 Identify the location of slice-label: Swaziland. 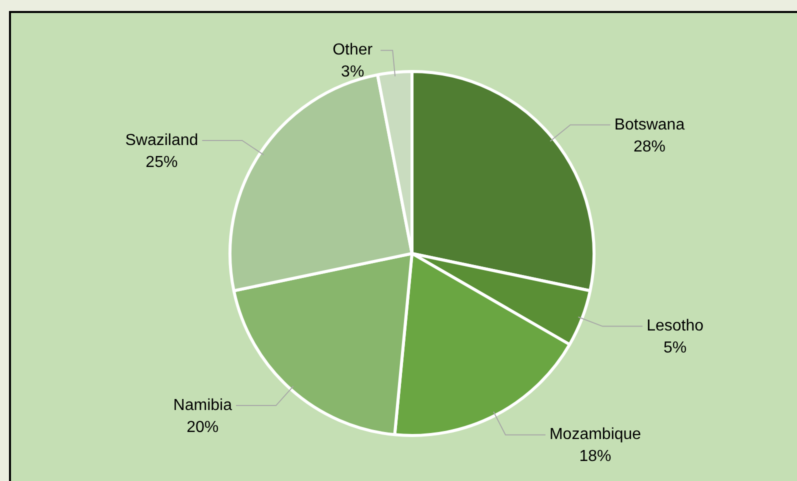
(161, 140).